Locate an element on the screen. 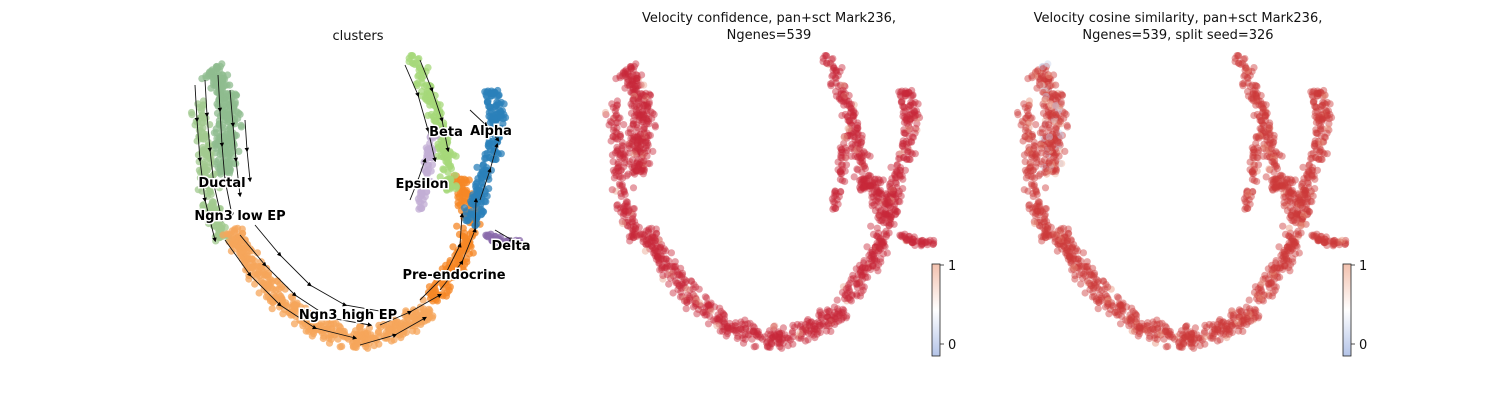  cluster-label-ngn3-low-ep: Ngn3 low EP is located at coordinates (239, 216).